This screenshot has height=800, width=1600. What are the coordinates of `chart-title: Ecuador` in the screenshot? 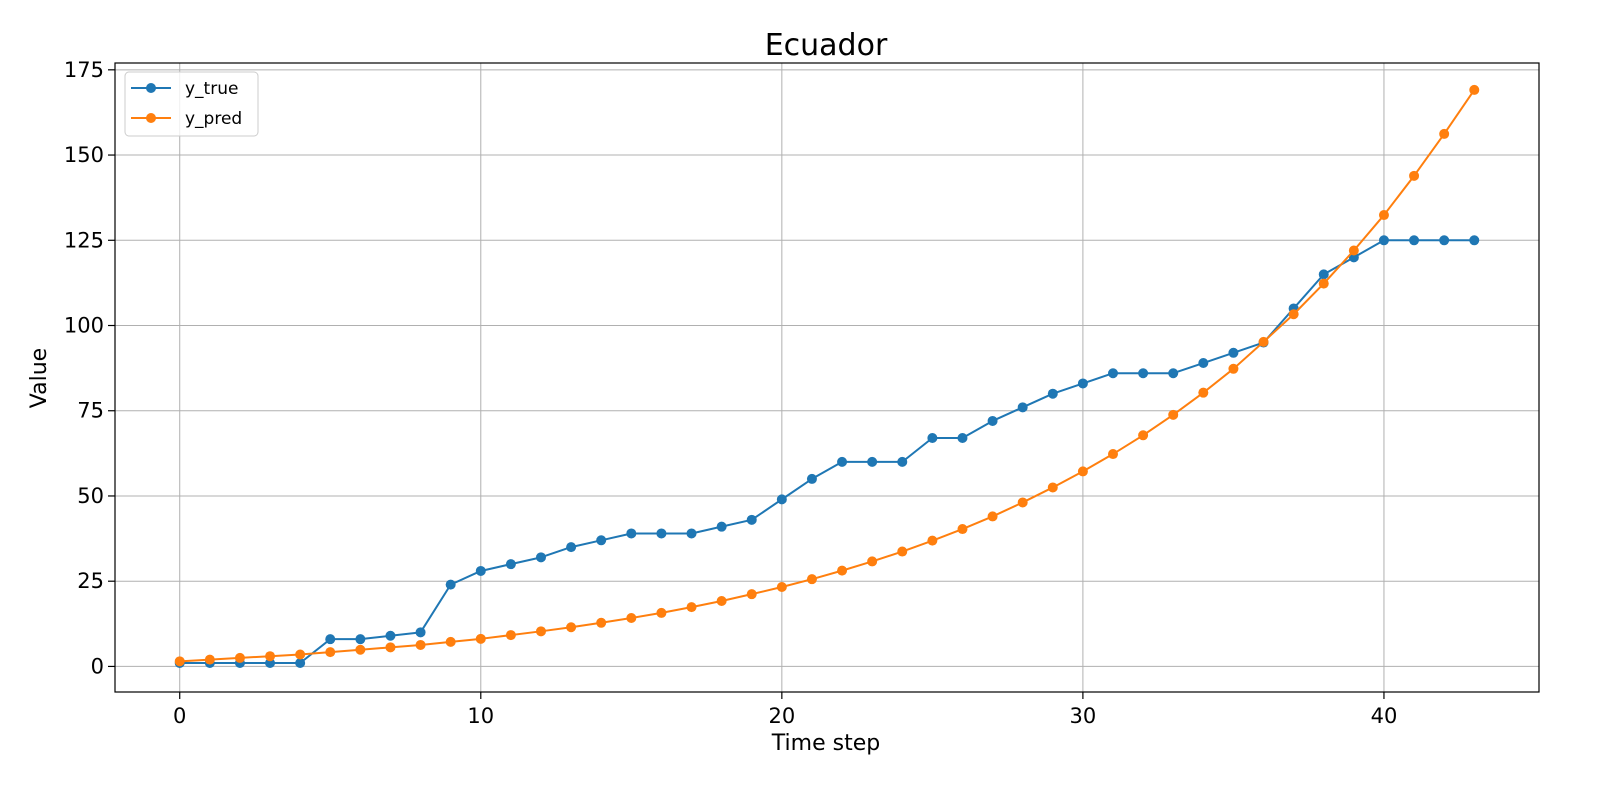 It's located at (826, 45).